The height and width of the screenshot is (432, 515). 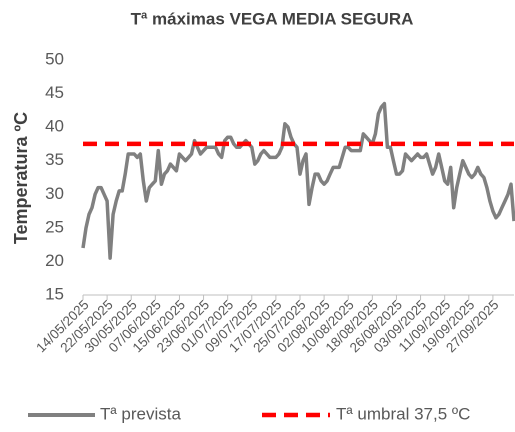 What do you see at coordinates (54, 92) in the screenshot?
I see `y-tick-label: 45` at bounding box center [54, 92].